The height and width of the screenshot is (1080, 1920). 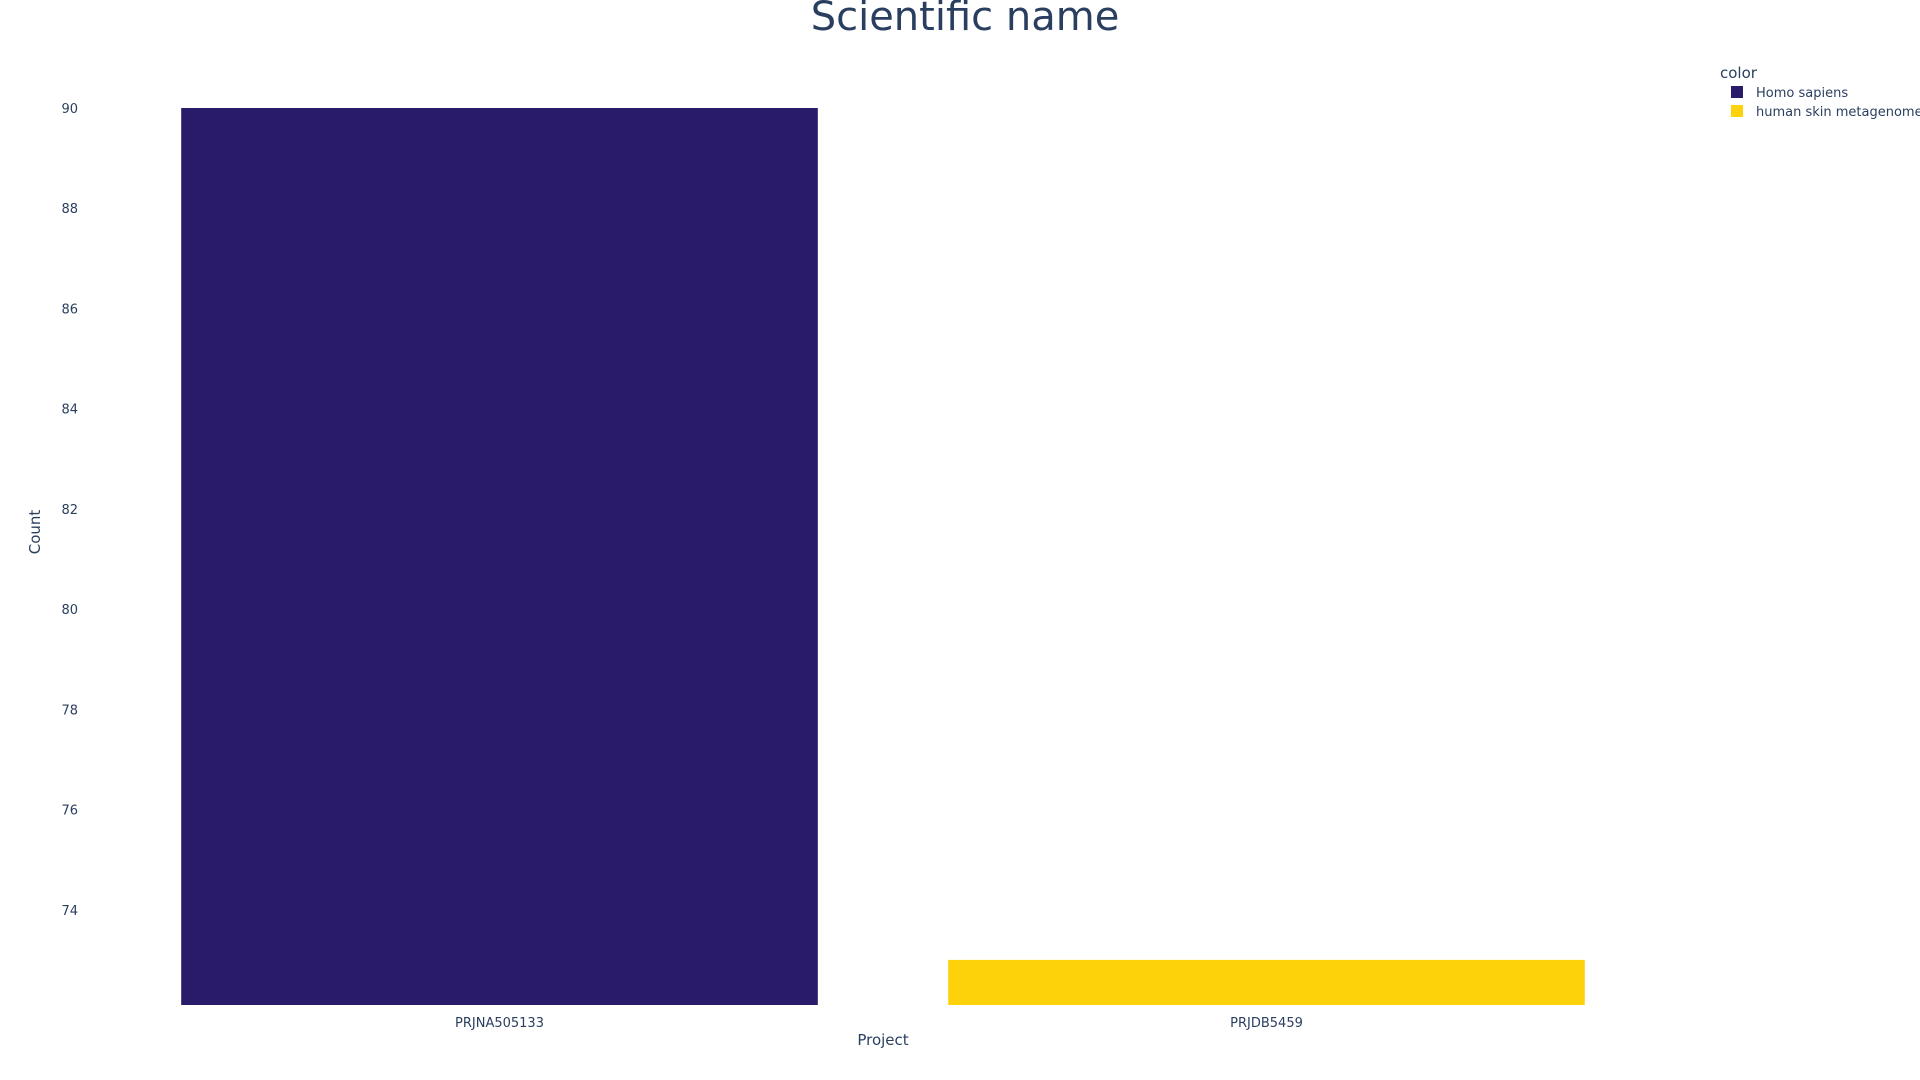 I want to click on x-axis-title: Project, so click(x=882, y=1040).